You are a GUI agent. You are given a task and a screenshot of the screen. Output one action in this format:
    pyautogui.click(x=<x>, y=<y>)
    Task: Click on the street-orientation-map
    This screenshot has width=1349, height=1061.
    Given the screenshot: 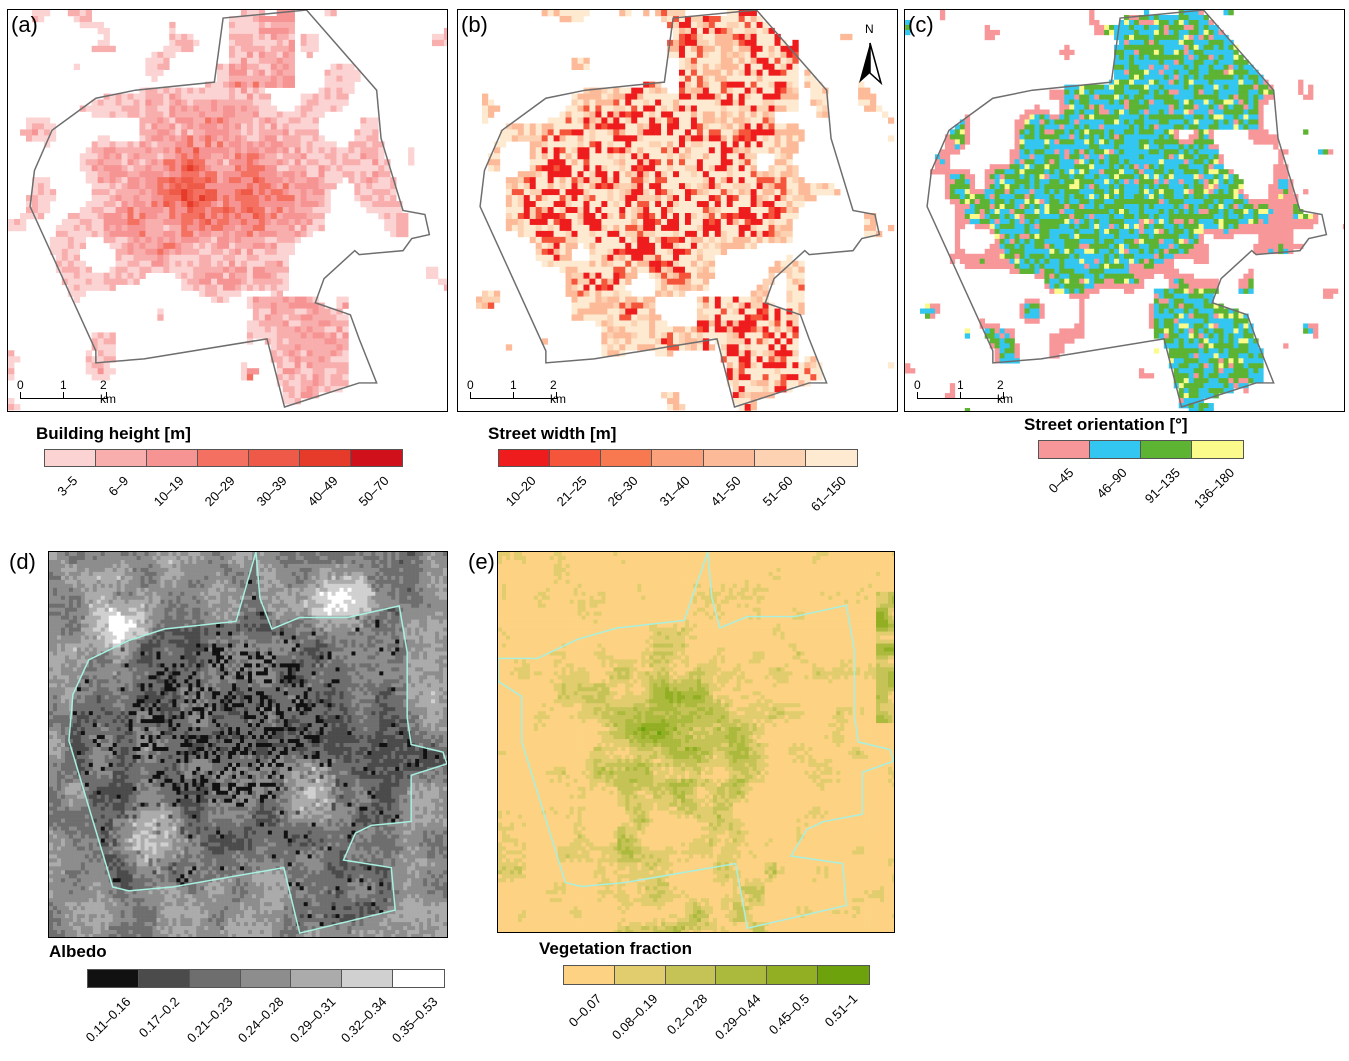 What is the action you would take?
    pyautogui.click(x=1124, y=210)
    